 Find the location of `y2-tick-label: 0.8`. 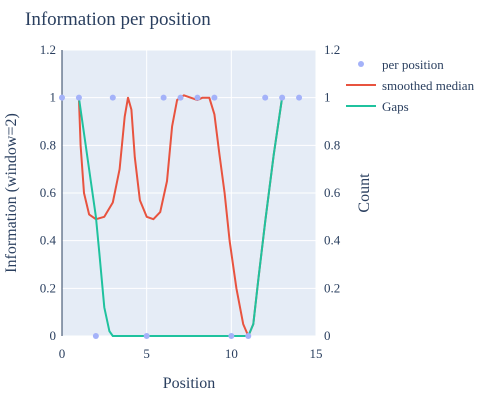

y2-tick-label: 0.8 is located at coordinates (332, 144).